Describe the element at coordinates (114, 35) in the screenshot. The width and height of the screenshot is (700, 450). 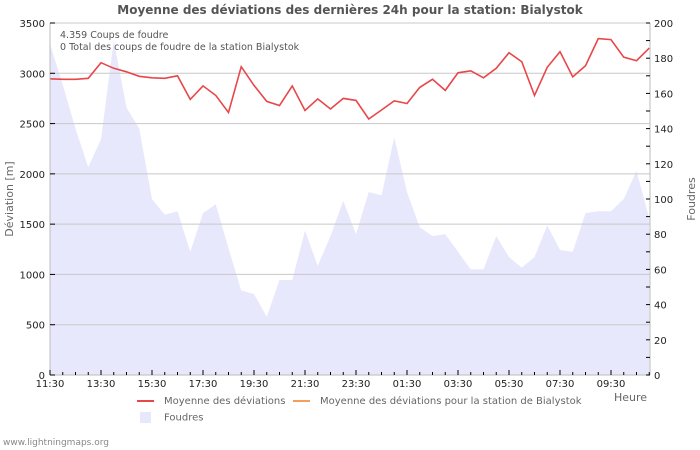
I see `strike-count-text: 4.359 Coups de foudre` at that location.